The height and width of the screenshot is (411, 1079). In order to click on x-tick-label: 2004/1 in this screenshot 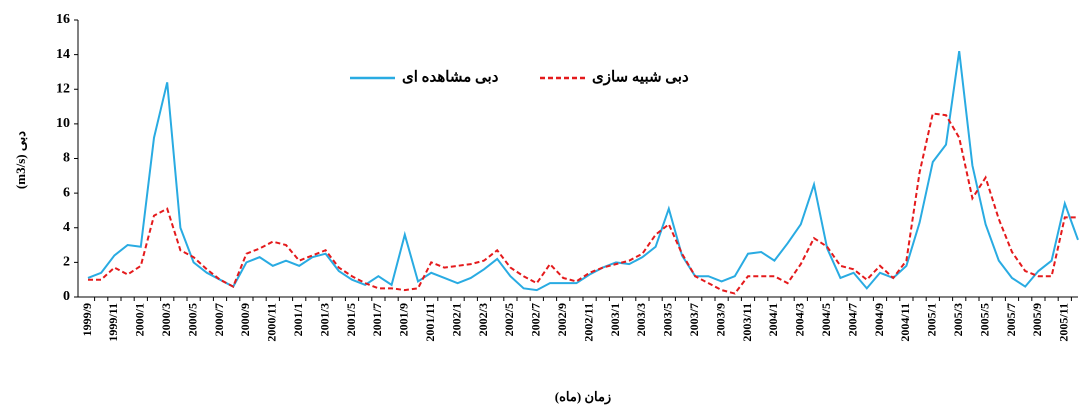, I will do `click(773, 319)`.